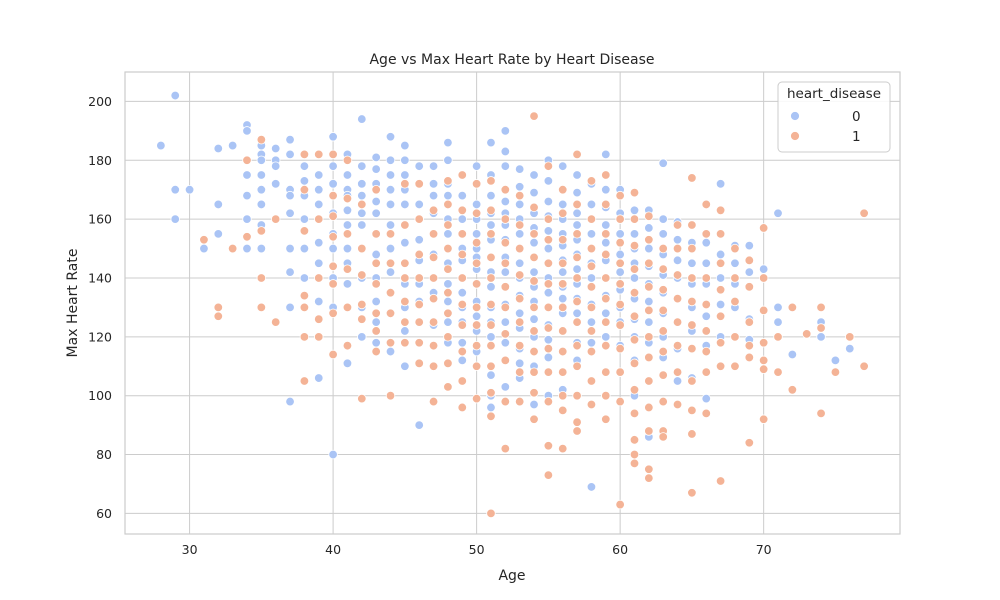 The image size is (1000, 600). Describe the element at coordinates (477, 549) in the screenshot. I see `x-tick-labels: 30 40 50 60 70` at that location.